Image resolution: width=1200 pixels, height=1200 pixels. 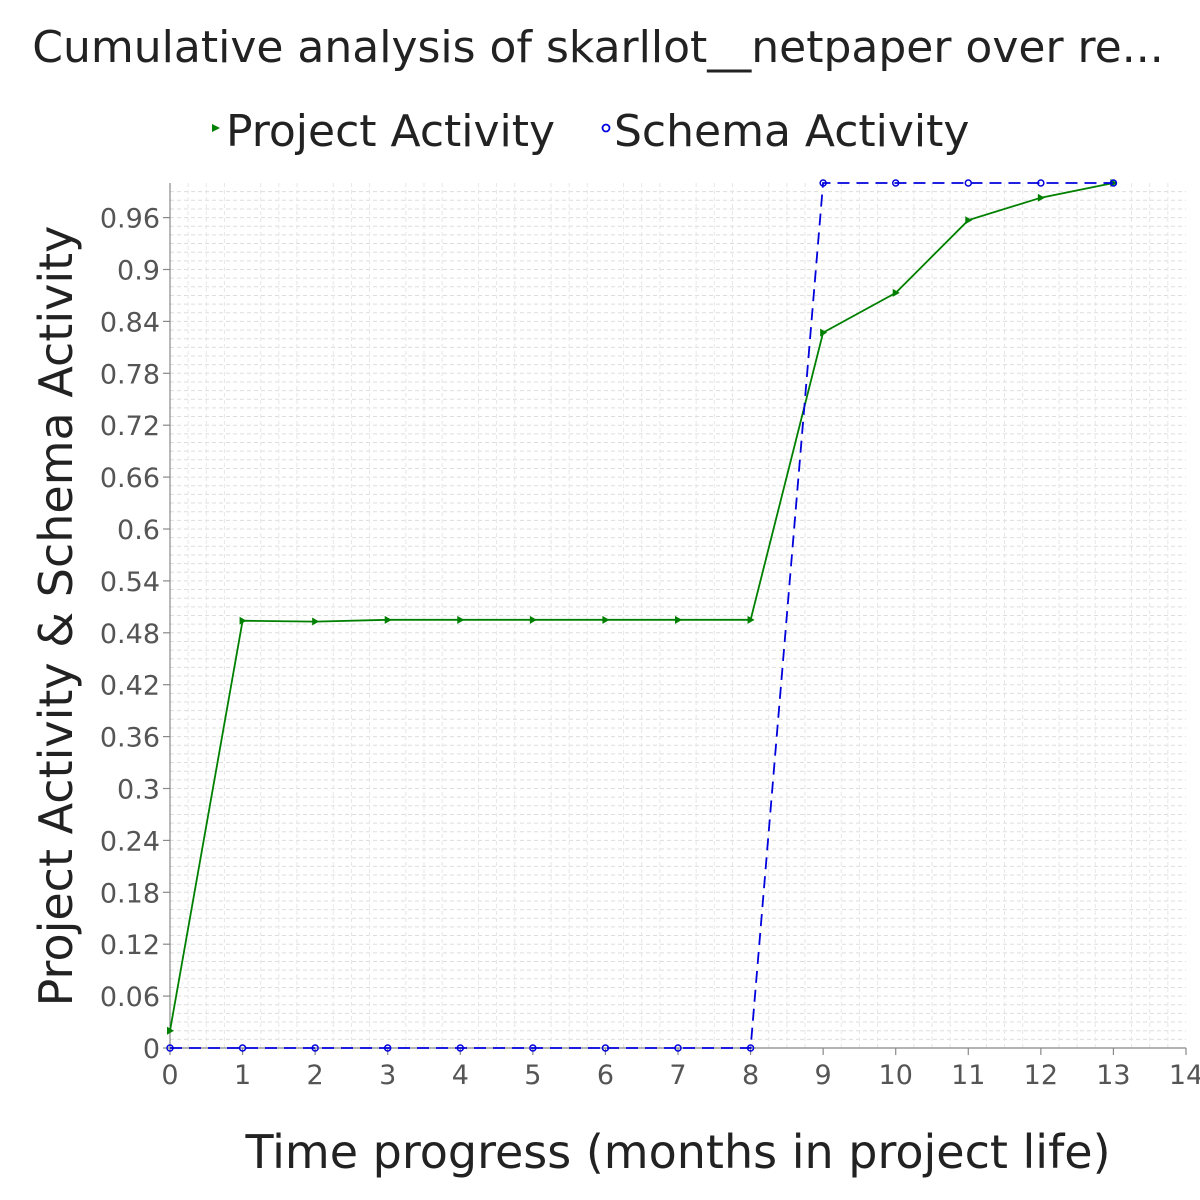 I want to click on legend-marker-schema-activity, so click(x=606, y=128).